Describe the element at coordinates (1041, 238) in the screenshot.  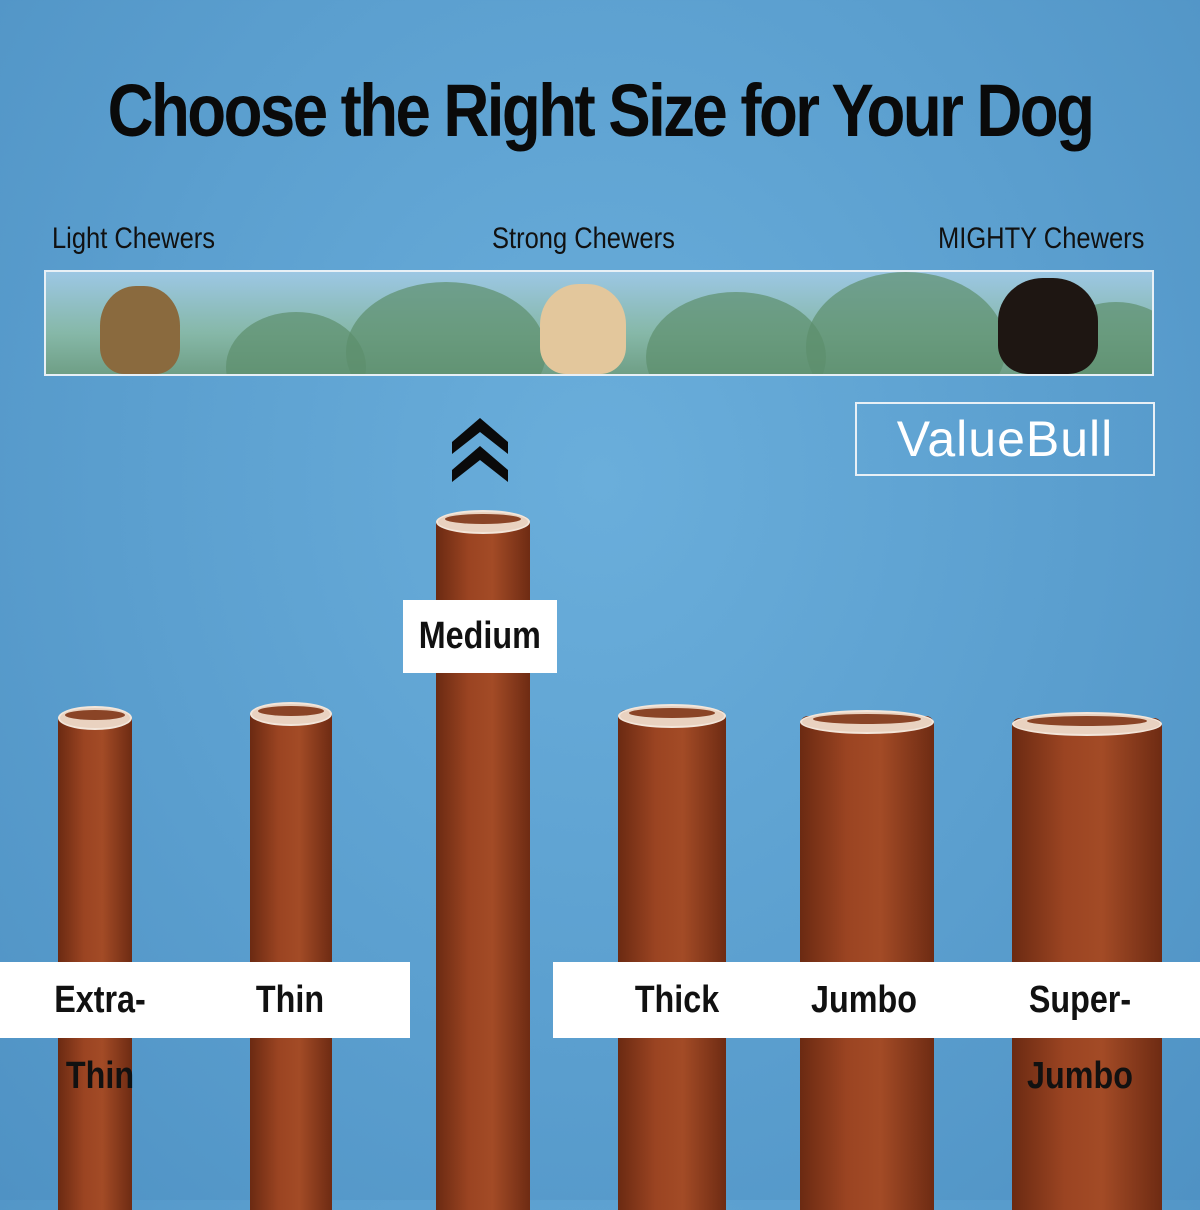
I see `mighty-chewers-label: MIGHTY Chewers` at that location.